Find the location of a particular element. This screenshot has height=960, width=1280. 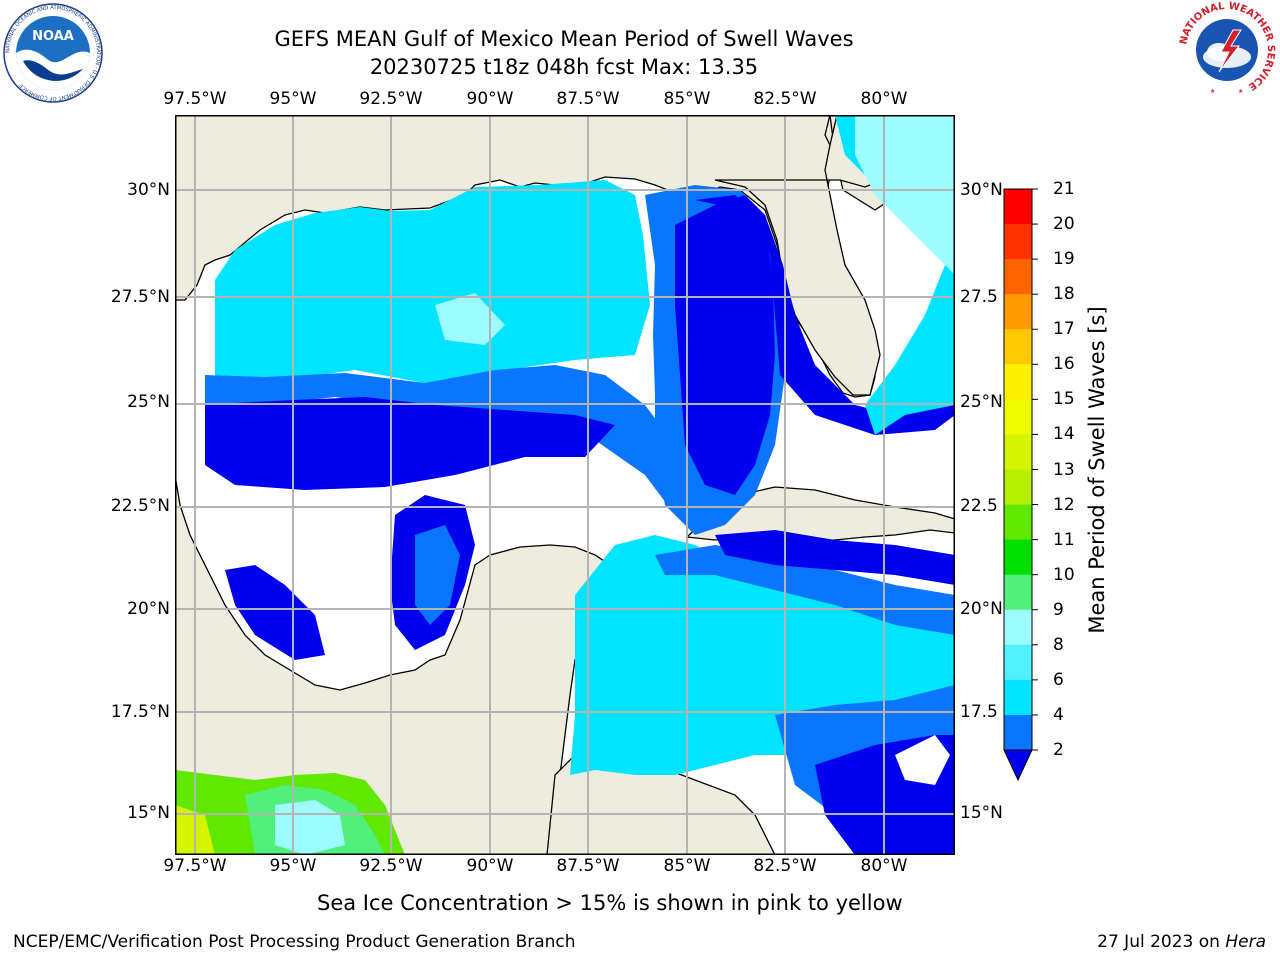

lat-label: 22.5°N is located at coordinates (140, 506).